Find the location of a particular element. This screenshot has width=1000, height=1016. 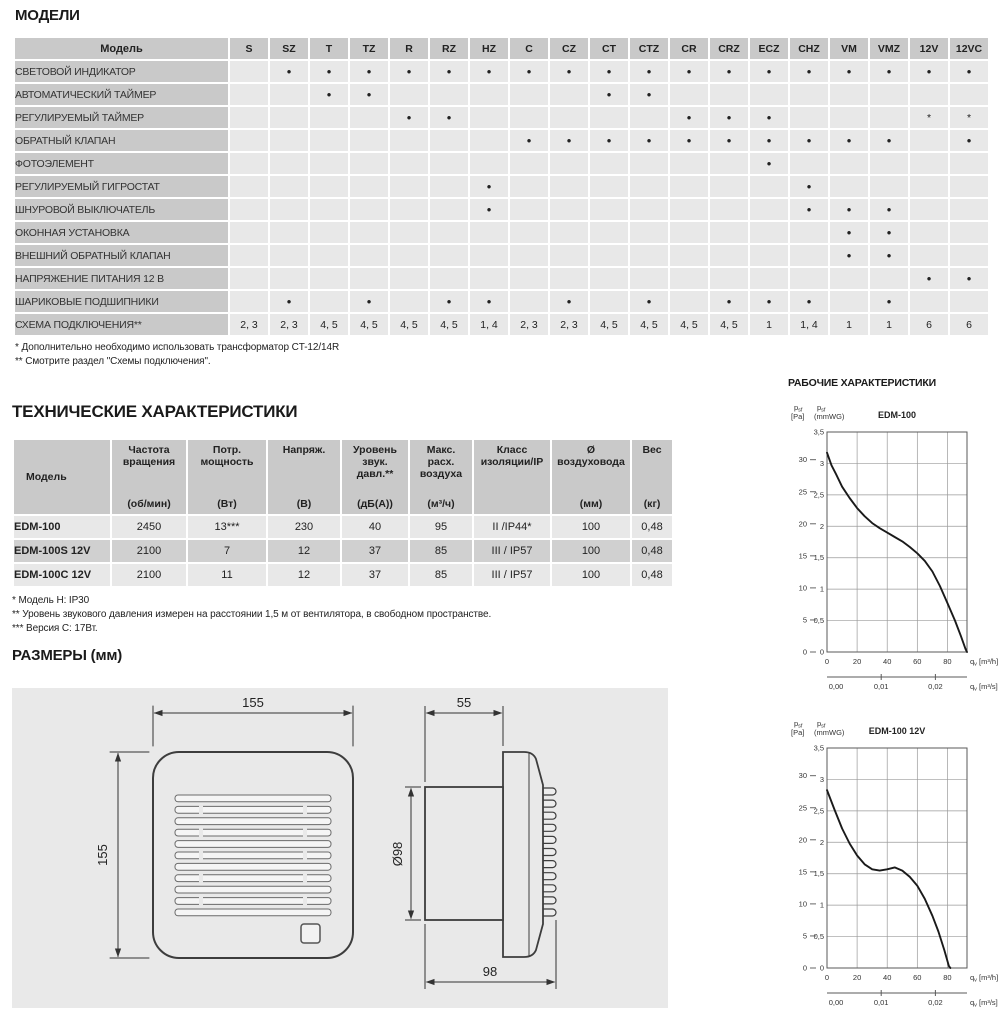

y-tick-pa: 10 is located at coordinates (803, 903).